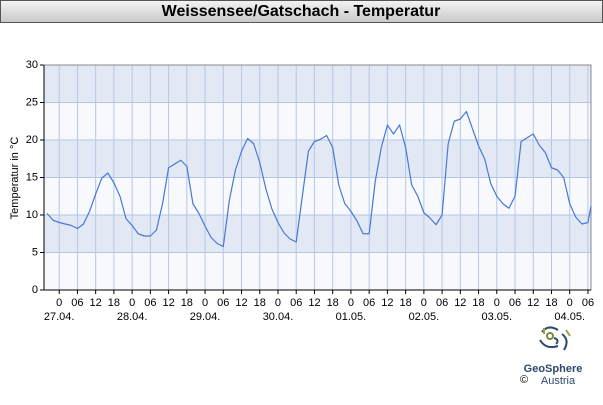  I want to click on date-label: 03.05., so click(496, 317).